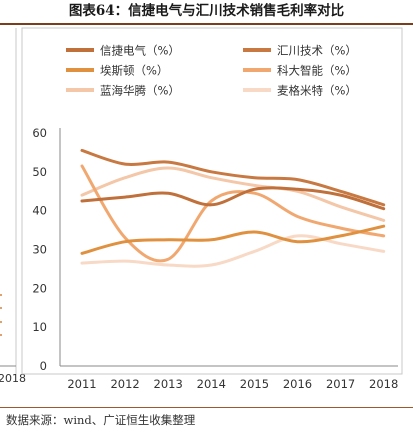  What do you see at coordinates (39, 172) in the screenshot?
I see `y-tick-label: 50` at bounding box center [39, 172].